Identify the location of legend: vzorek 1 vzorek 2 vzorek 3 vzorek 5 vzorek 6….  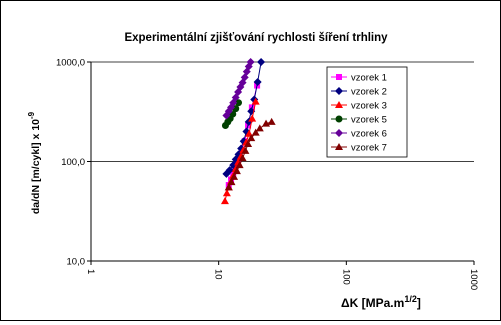
(367, 112).